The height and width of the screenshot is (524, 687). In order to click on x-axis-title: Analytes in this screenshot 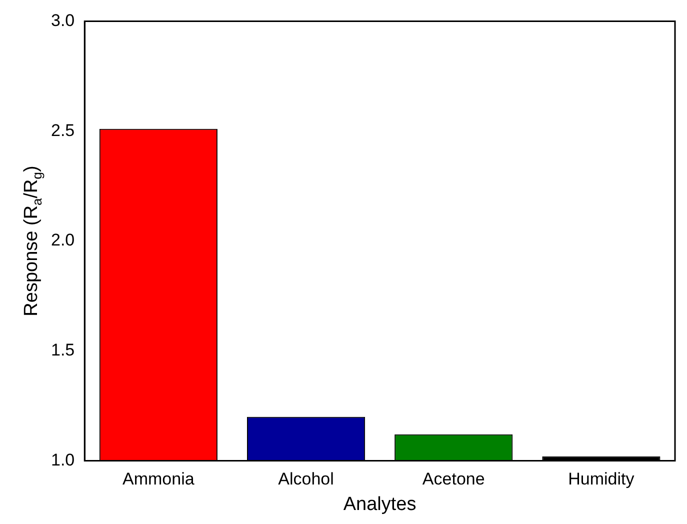, I will do `click(379, 504)`.